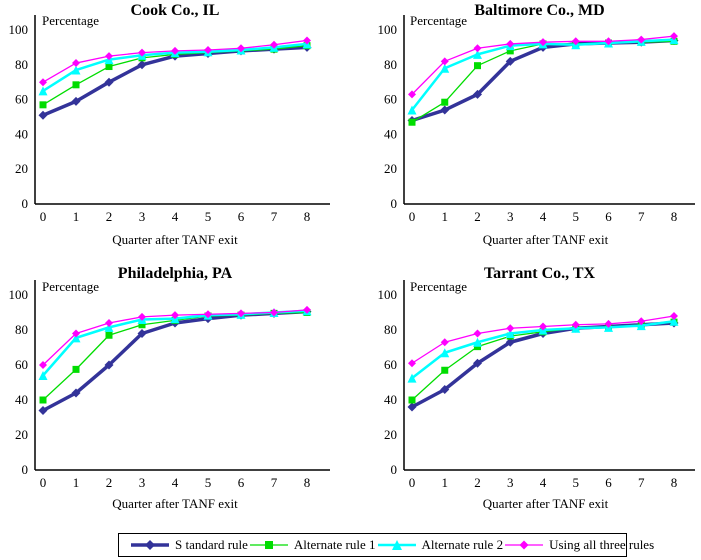 This screenshot has width=701, height=560. Describe the element at coordinates (539, 273) in the screenshot. I see `chart-title: Tarrant Co., TX` at that location.